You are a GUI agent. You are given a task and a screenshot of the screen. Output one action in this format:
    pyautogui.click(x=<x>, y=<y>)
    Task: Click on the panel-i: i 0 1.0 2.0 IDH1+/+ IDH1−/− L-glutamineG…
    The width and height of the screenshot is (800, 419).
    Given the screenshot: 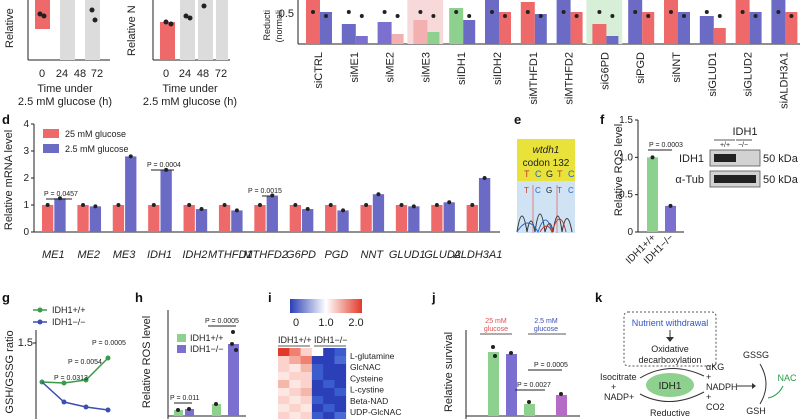 What is the action you would take?
    pyautogui.click(x=334, y=354)
    